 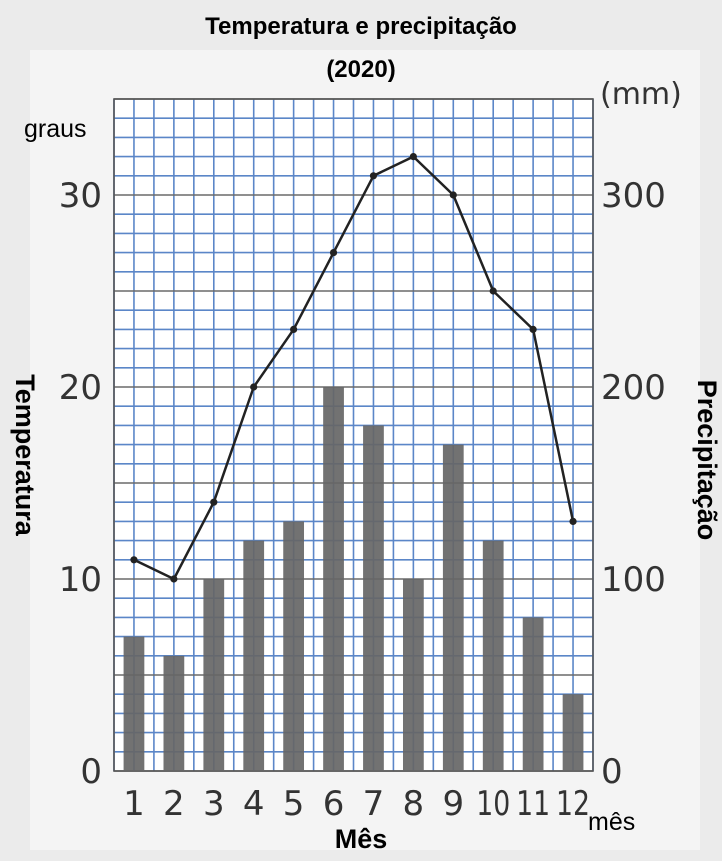 I want to click on x-tick-label: 4, so click(x=254, y=804).